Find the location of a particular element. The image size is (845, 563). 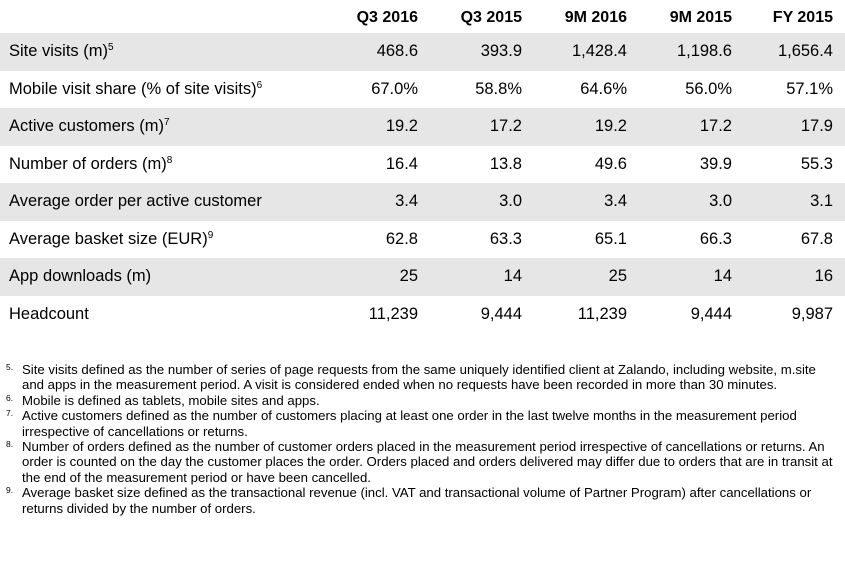

table-cell: 1,198.6 is located at coordinates (691, 52).